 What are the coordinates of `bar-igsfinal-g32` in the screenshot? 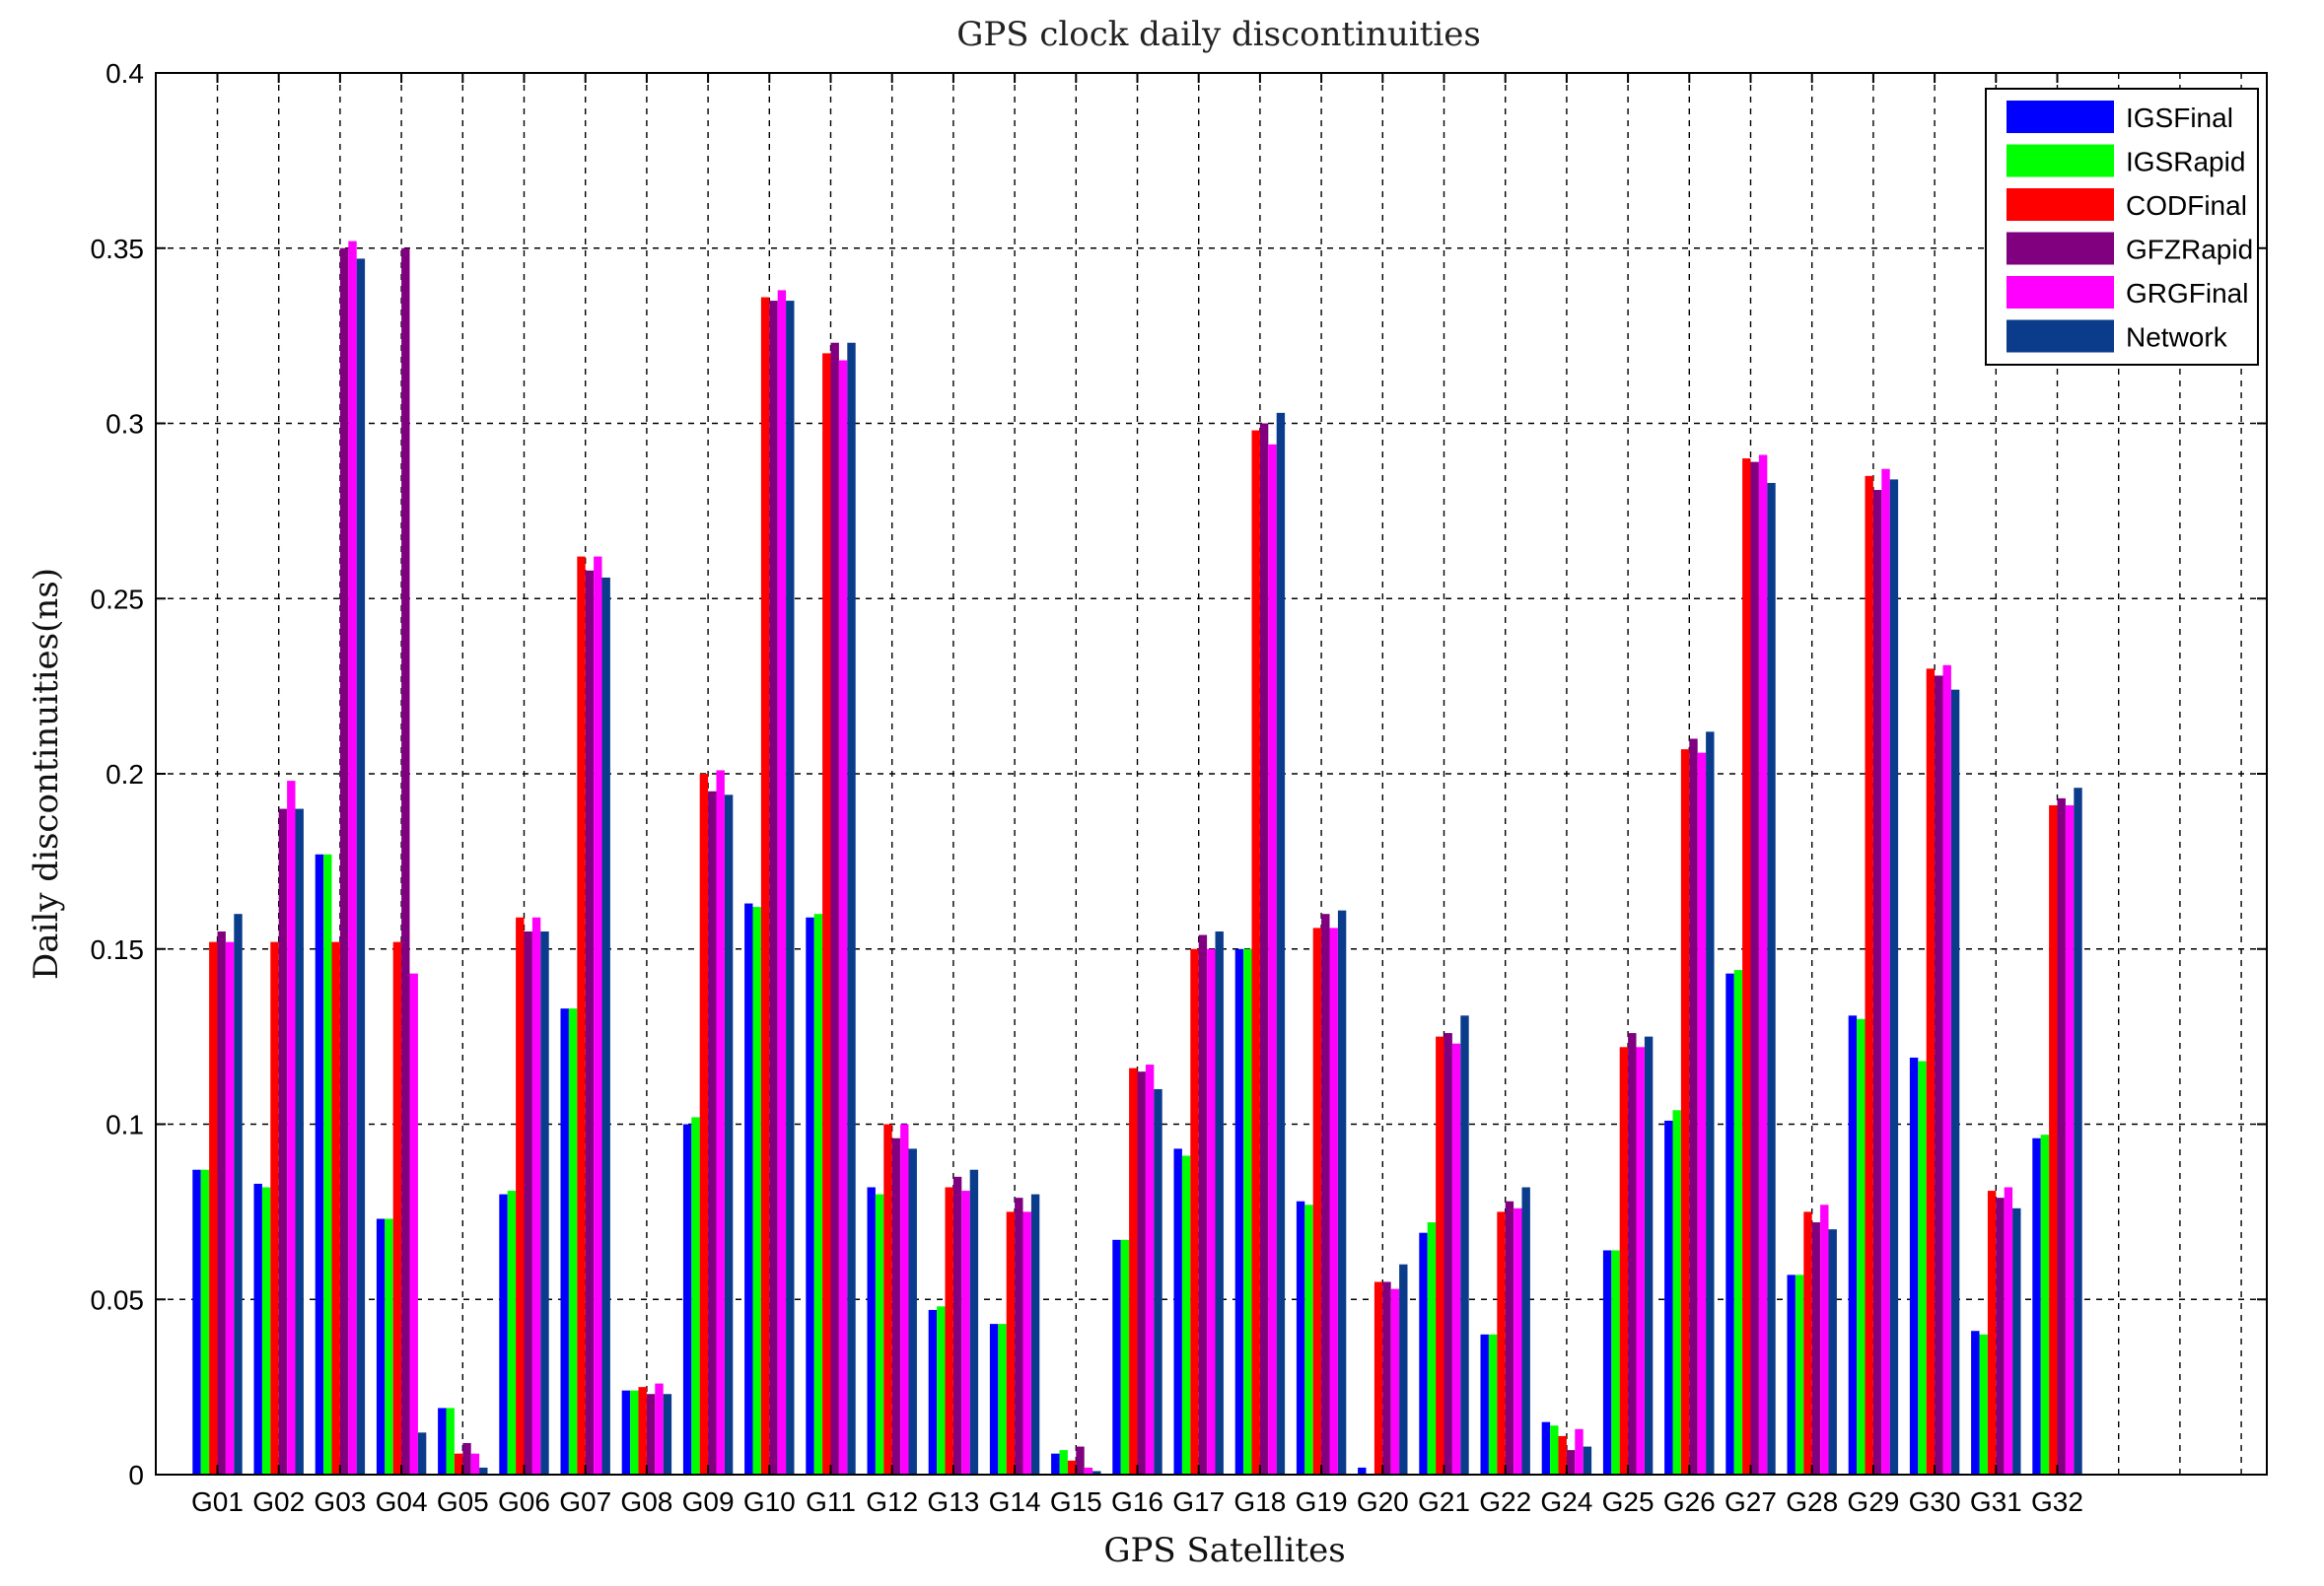 It's located at (2036, 1307).